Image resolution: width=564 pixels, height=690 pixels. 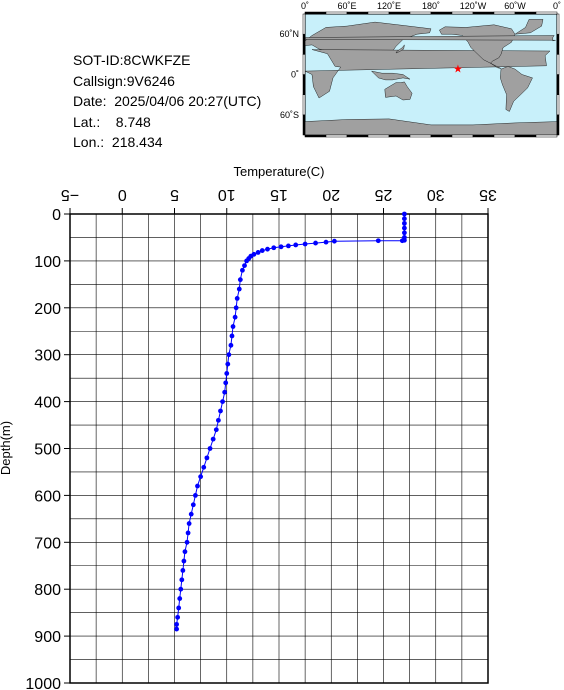 I want to click on longitude-text: Lon.: 218.434, so click(x=118, y=142).